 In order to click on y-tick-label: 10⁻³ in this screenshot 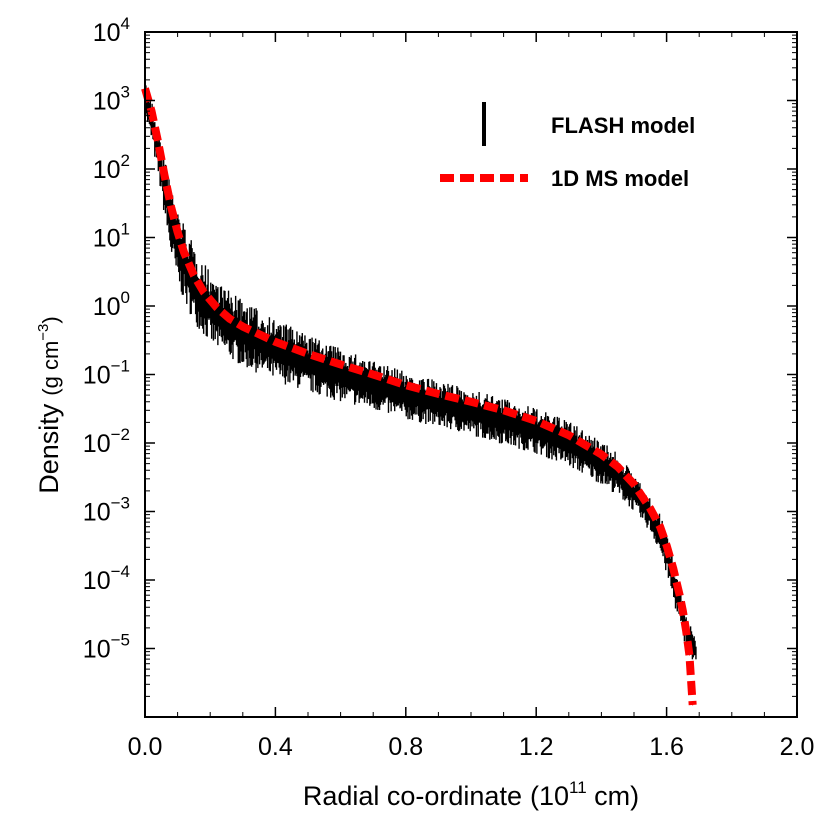, I will do `click(106, 510)`.